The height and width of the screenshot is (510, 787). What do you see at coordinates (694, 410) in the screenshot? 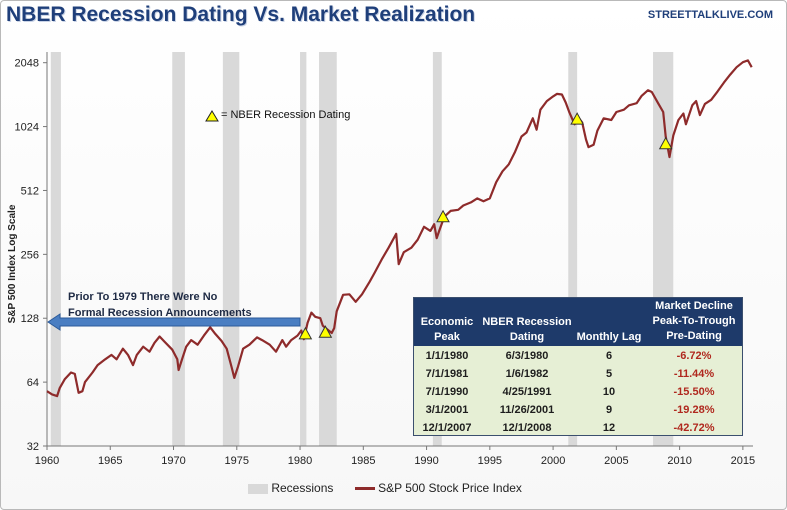
I see `decline-cell: -19.28%` at bounding box center [694, 410].